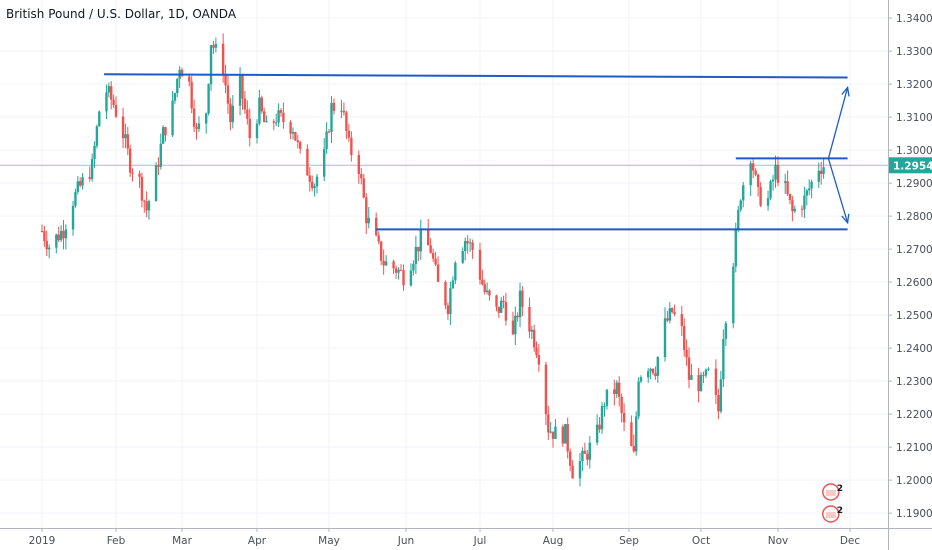 The height and width of the screenshot is (550, 932). I want to click on y-tick-label: 1.20000, so click(914, 481).